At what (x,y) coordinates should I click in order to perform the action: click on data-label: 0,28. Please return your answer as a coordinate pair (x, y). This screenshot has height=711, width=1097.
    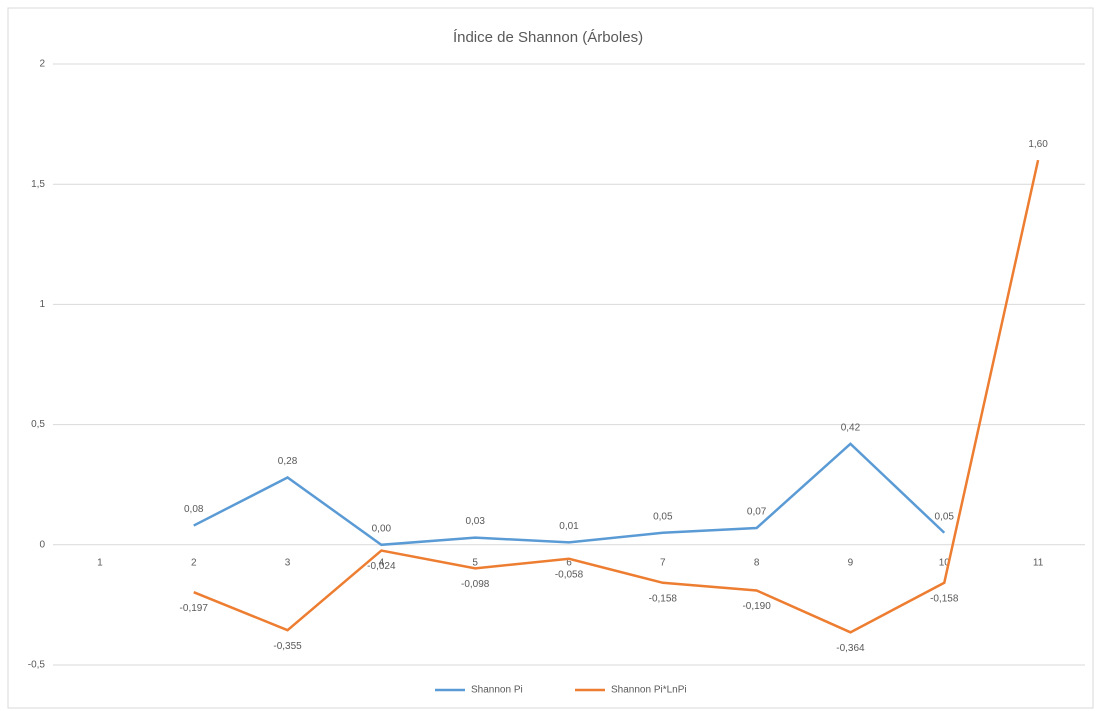
    Looking at the image, I should click on (288, 461).